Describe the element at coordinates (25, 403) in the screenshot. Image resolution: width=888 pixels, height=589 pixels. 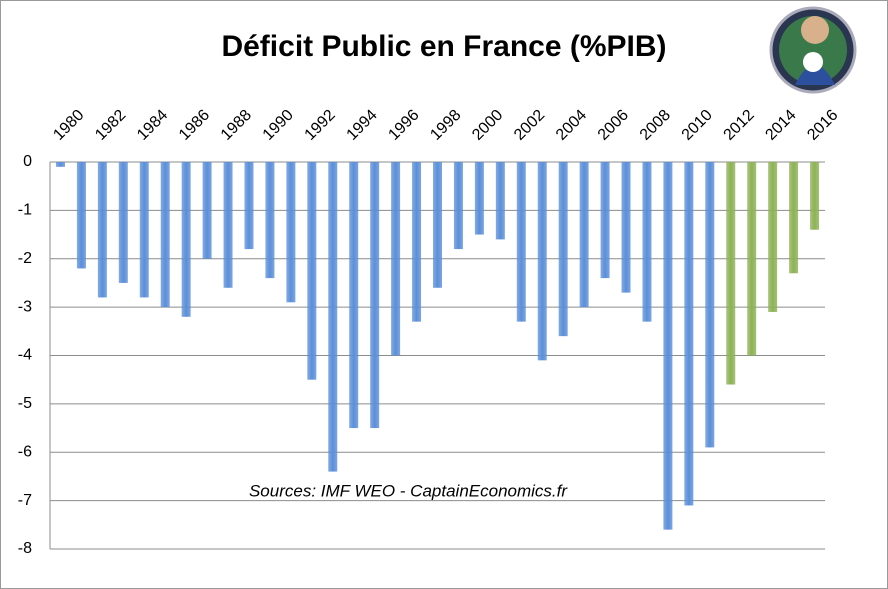
I see `y-tick-label: -5` at that location.